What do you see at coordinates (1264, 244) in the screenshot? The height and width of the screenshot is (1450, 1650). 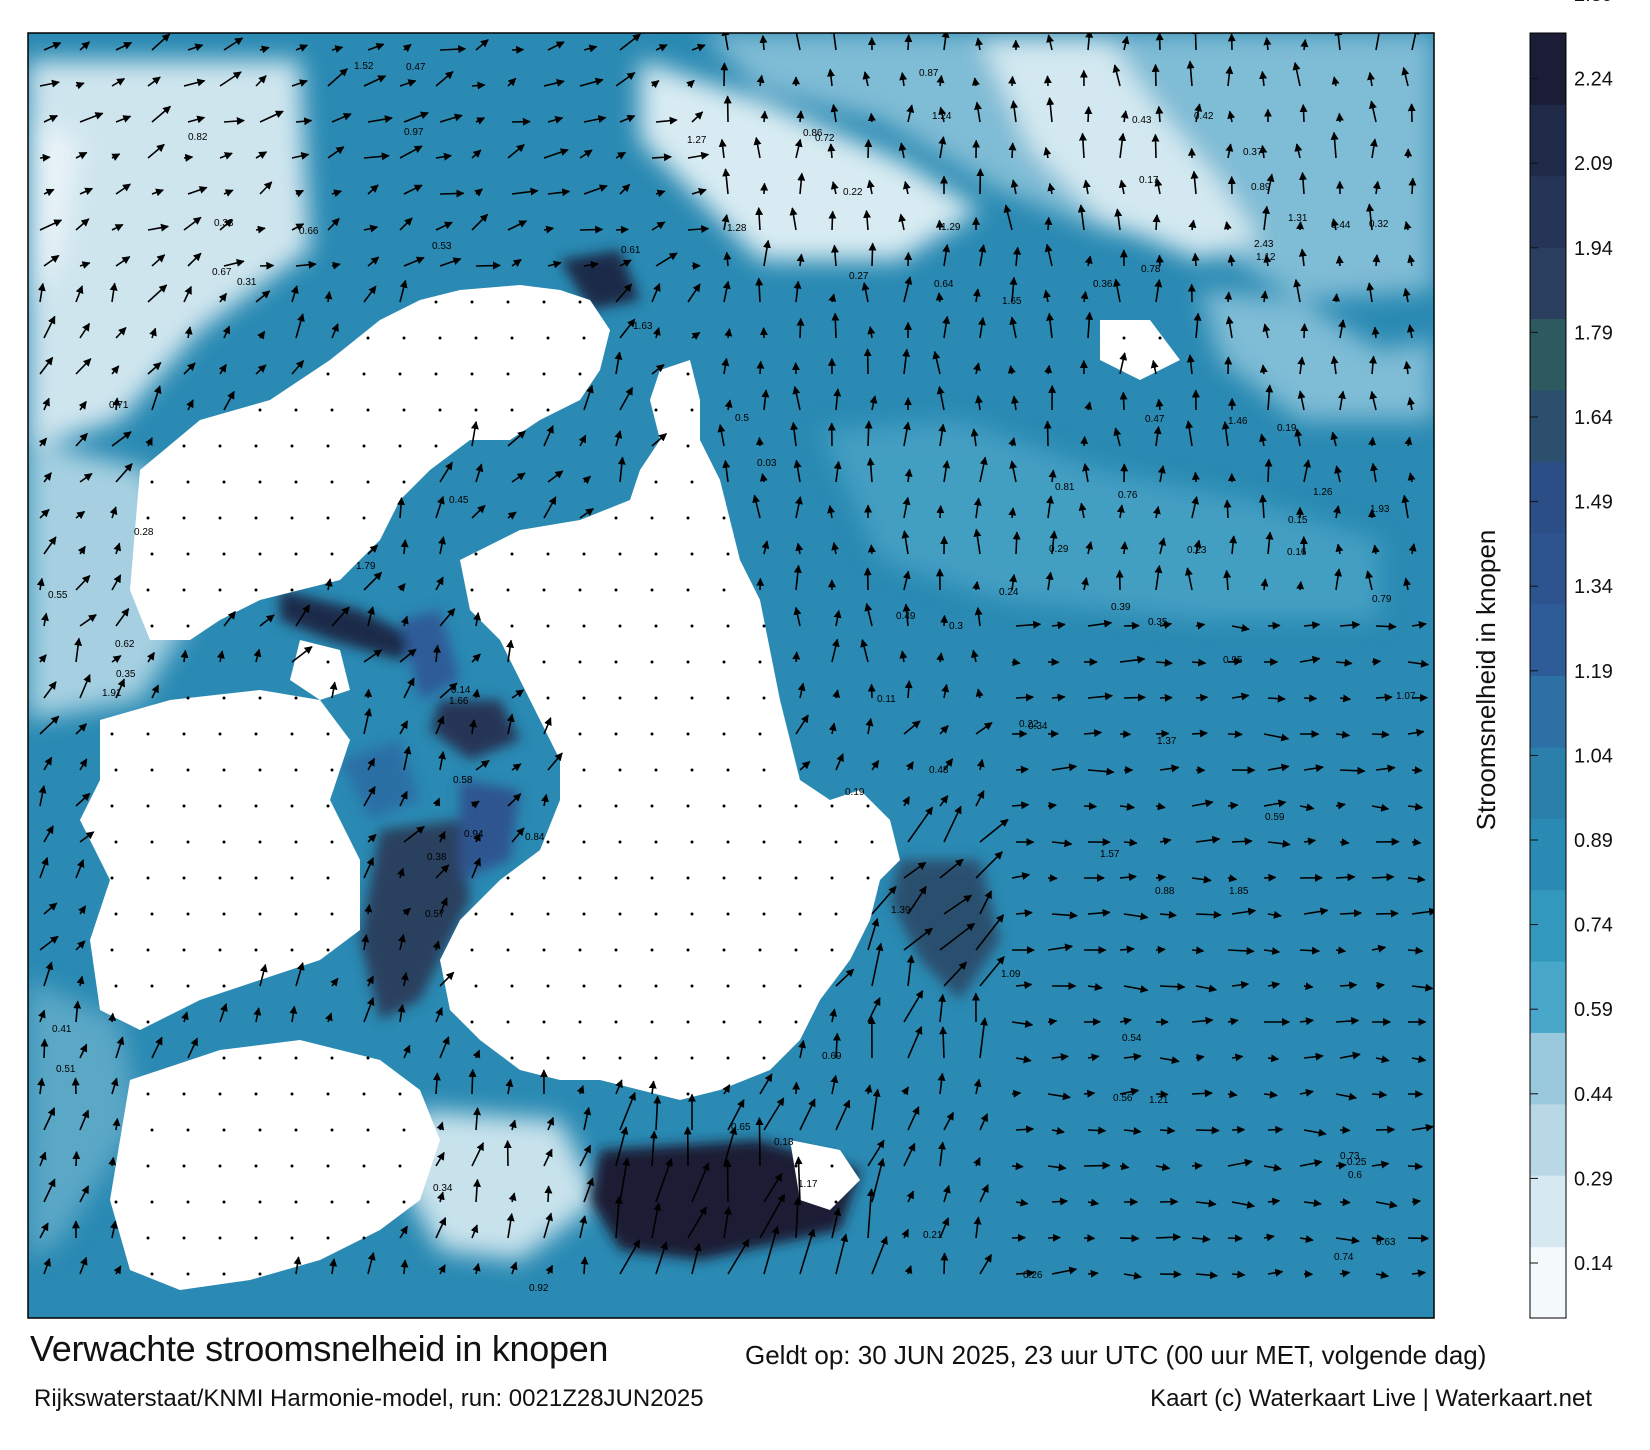 I see `speed-label: 2.43` at bounding box center [1264, 244].